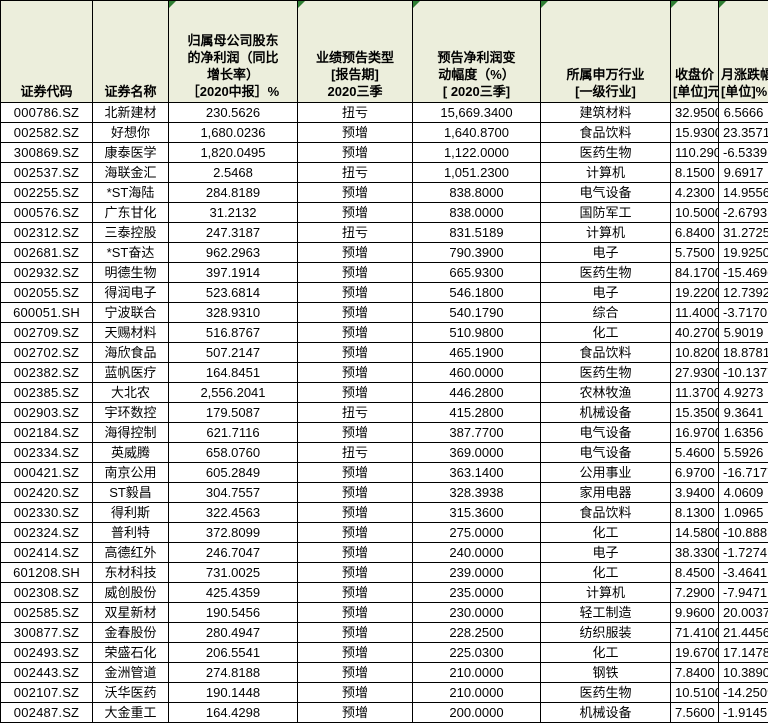  Describe the element at coordinates (233, 133) in the screenshot. I see `cell-profit: 1,680.0236` at that location.